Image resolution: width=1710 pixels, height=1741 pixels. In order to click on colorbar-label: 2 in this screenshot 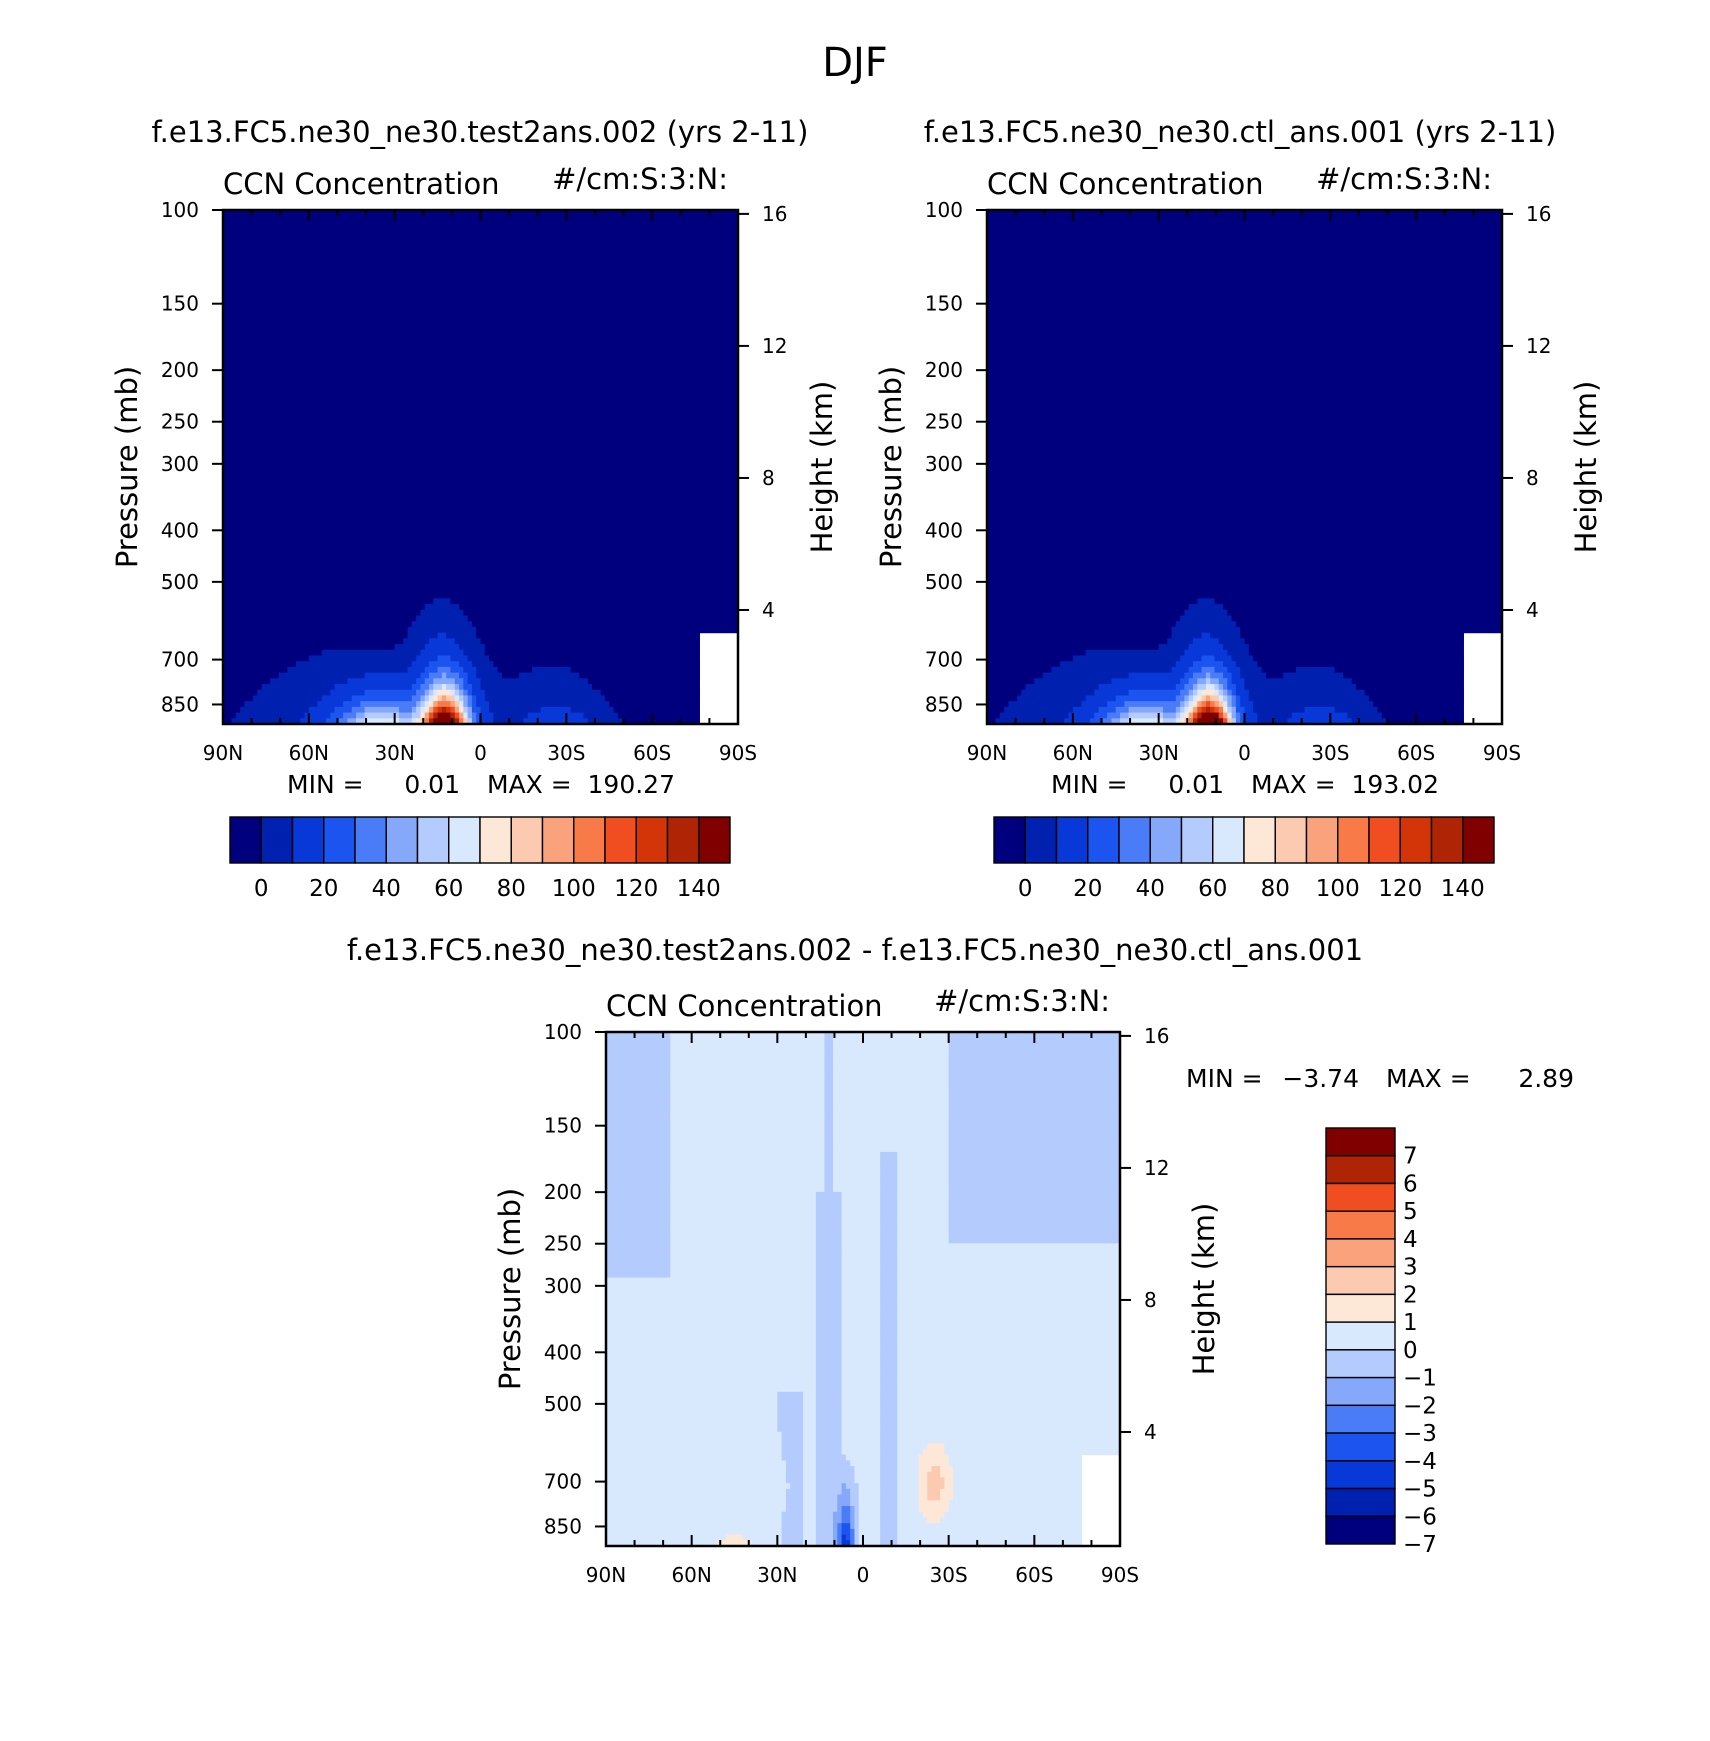, I will do `click(1410, 1295)`.